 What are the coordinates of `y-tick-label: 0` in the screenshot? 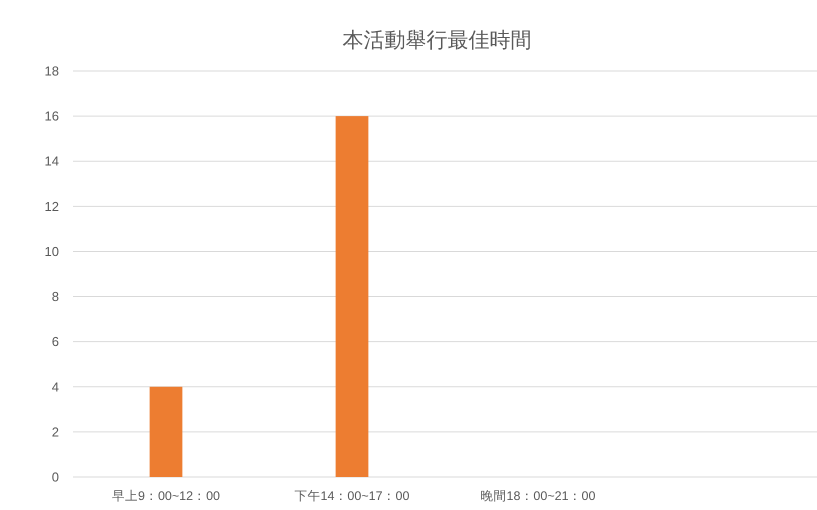 It's located at (55, 477).